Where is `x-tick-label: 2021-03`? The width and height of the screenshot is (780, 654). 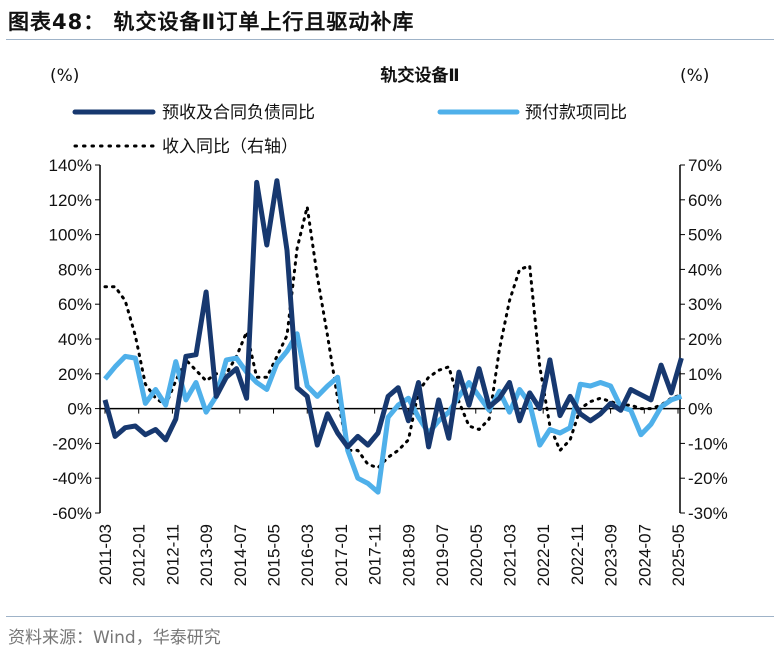
x-tick-label: 2021-03 is located at coordinates (509, 555).